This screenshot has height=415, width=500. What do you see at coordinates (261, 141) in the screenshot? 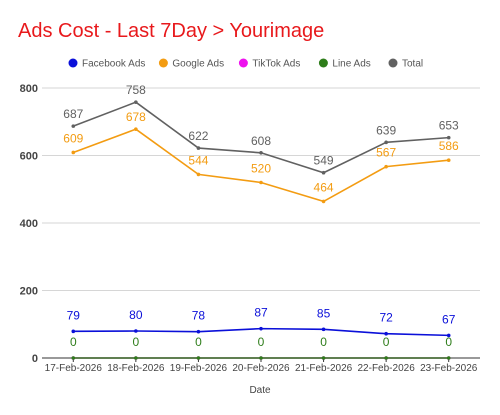
I see `data-label-total: 608` at bounding box center [261, 141].